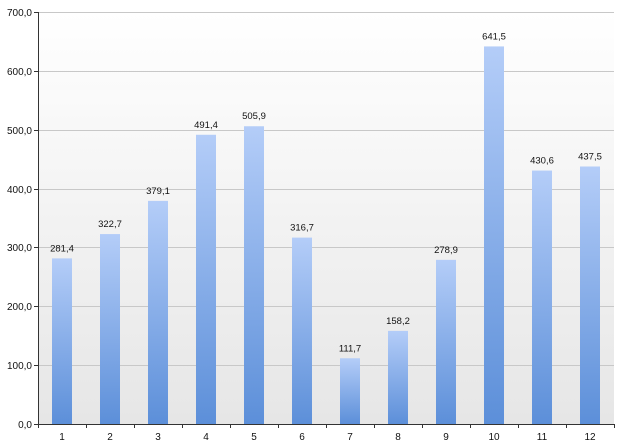 The image size is (626, 447). What do you see at coordinates (302, 437) in the screenshot?
I see `x-tick-label: 6` at bounding box center [302, 437].